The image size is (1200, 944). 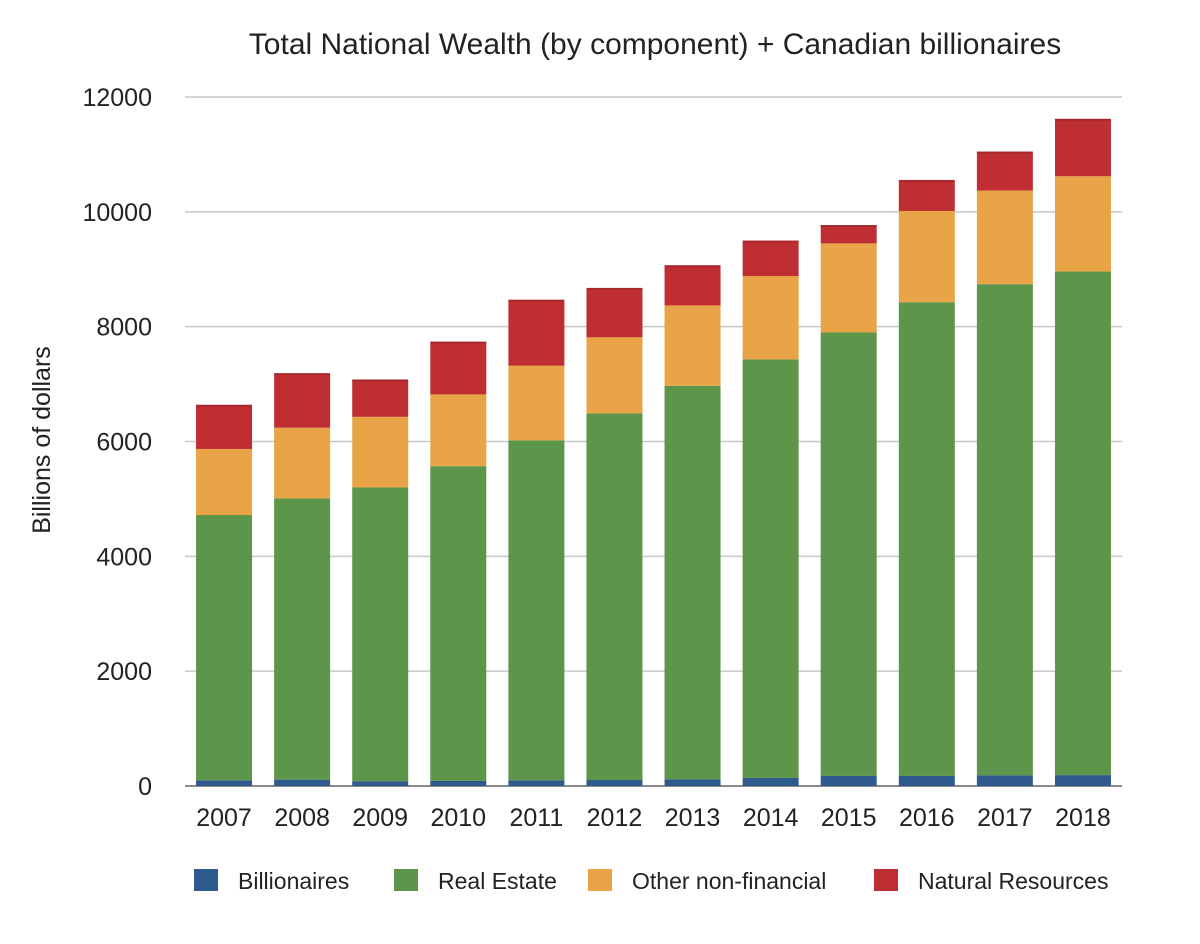 I want to click on bar-billionaires-2011, so click(x=536, y=783).